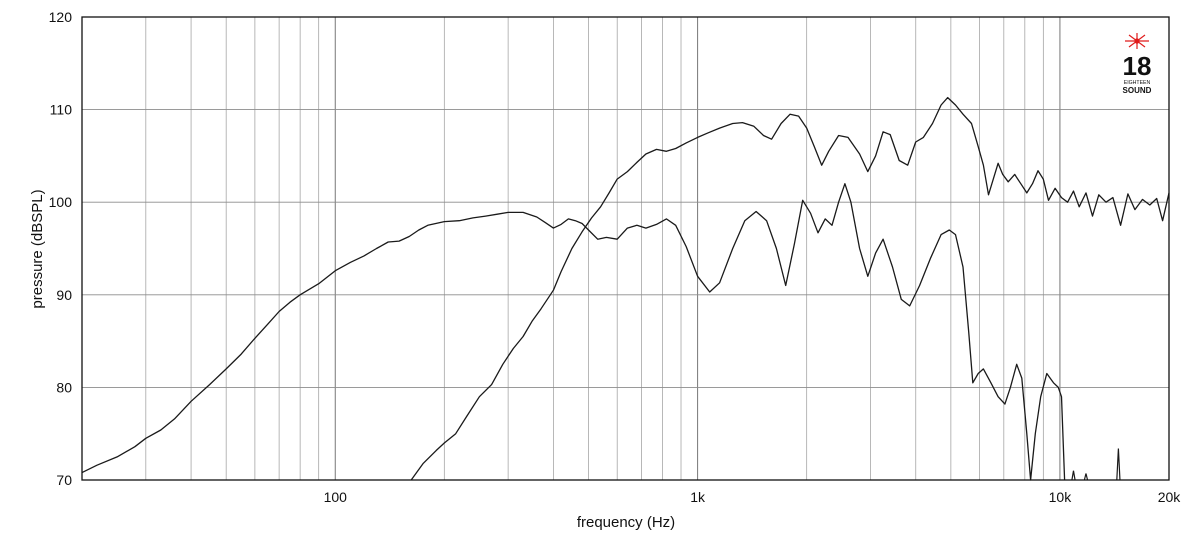 The width and height of the screenshot is (1200, 533). I want to click on y-tick-label: 100, so click(61, 202).